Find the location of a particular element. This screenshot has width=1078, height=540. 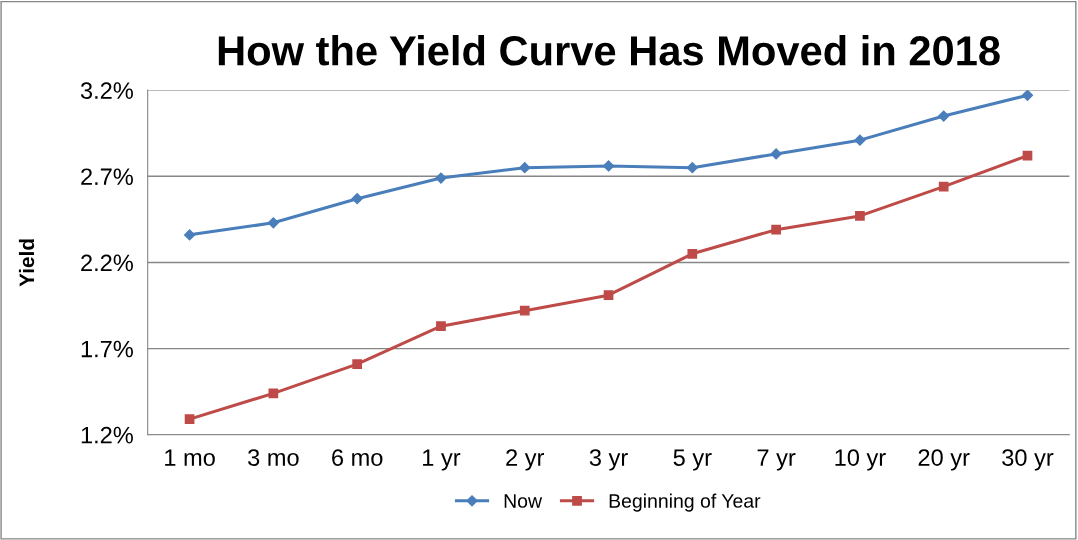

y-axis-title: Yield is located at coordinates (26, 263).